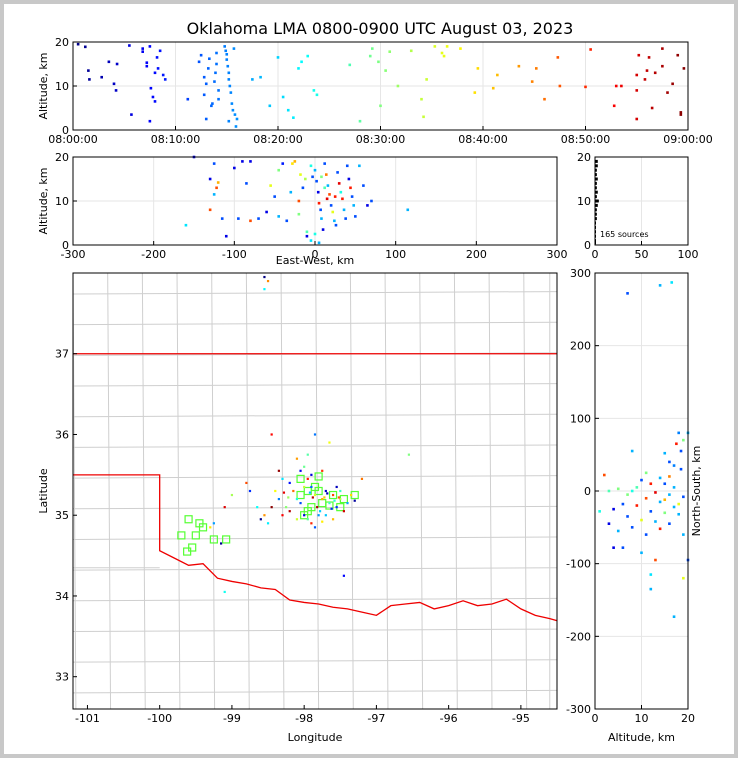  I want to click on longitude-tick-label: -95, so click(521, 718).